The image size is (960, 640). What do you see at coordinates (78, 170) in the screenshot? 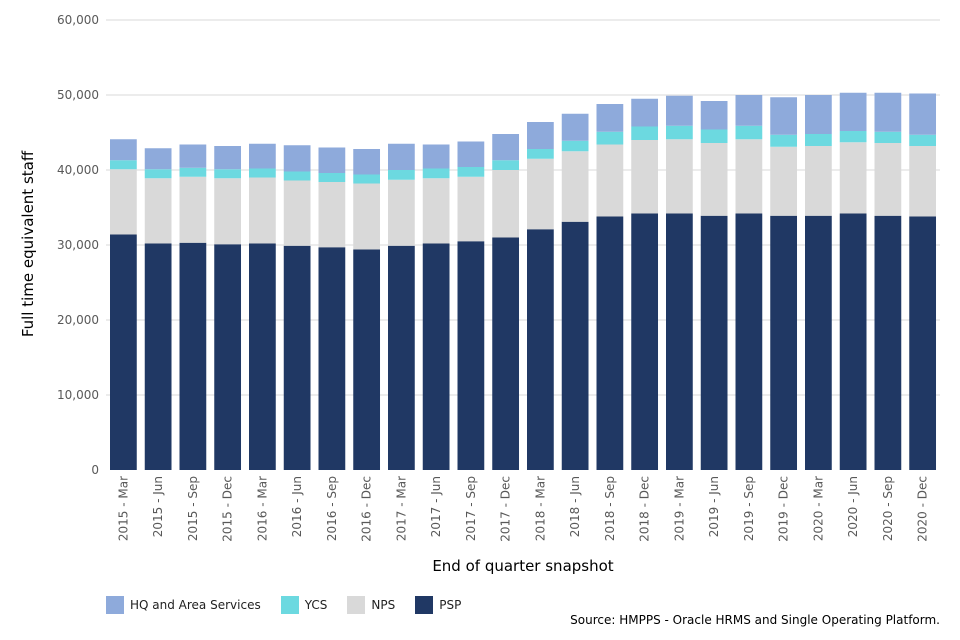
I see `y-tick-label: 40,000` at bounding box center [78, 170].